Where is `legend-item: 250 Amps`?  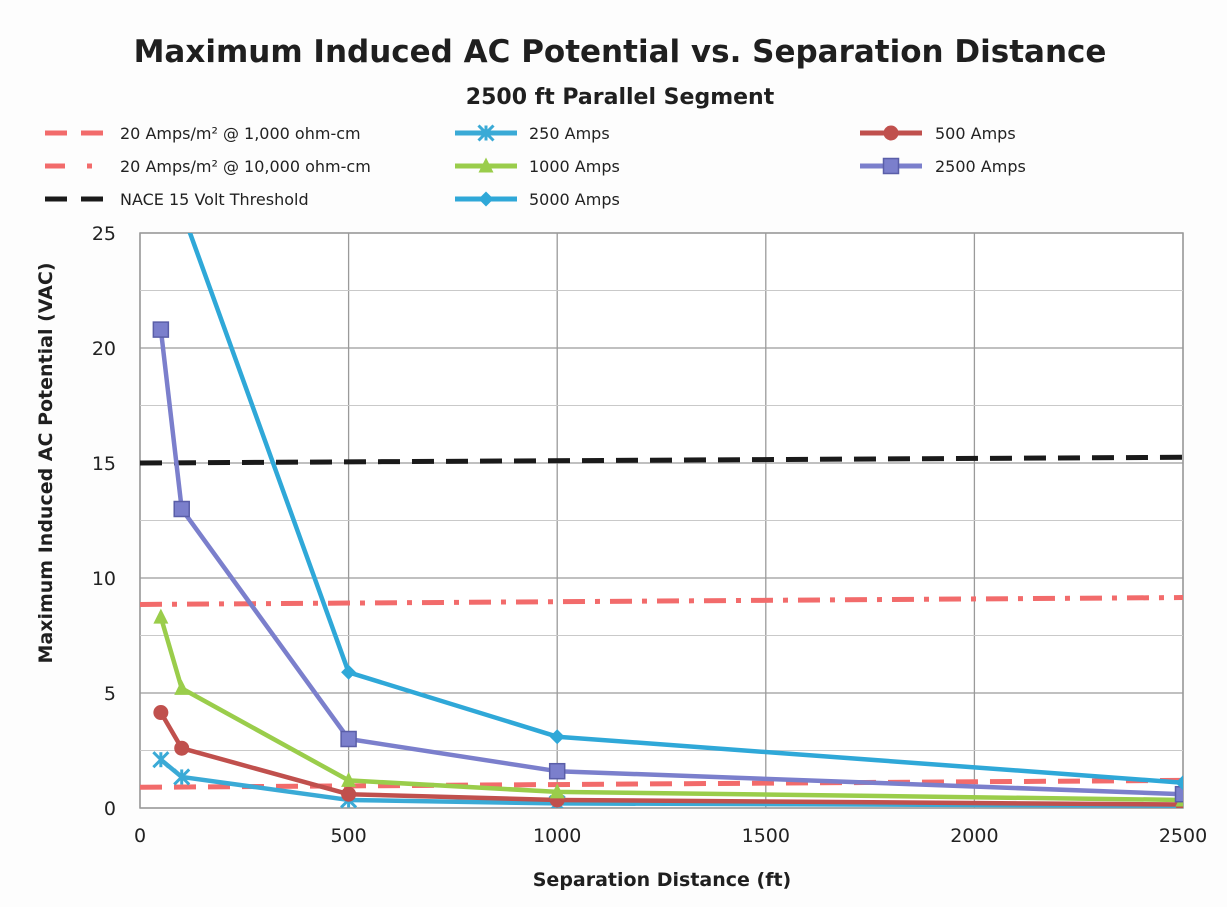 legend-item: 250 Amps is located at coordinates (532, 133).